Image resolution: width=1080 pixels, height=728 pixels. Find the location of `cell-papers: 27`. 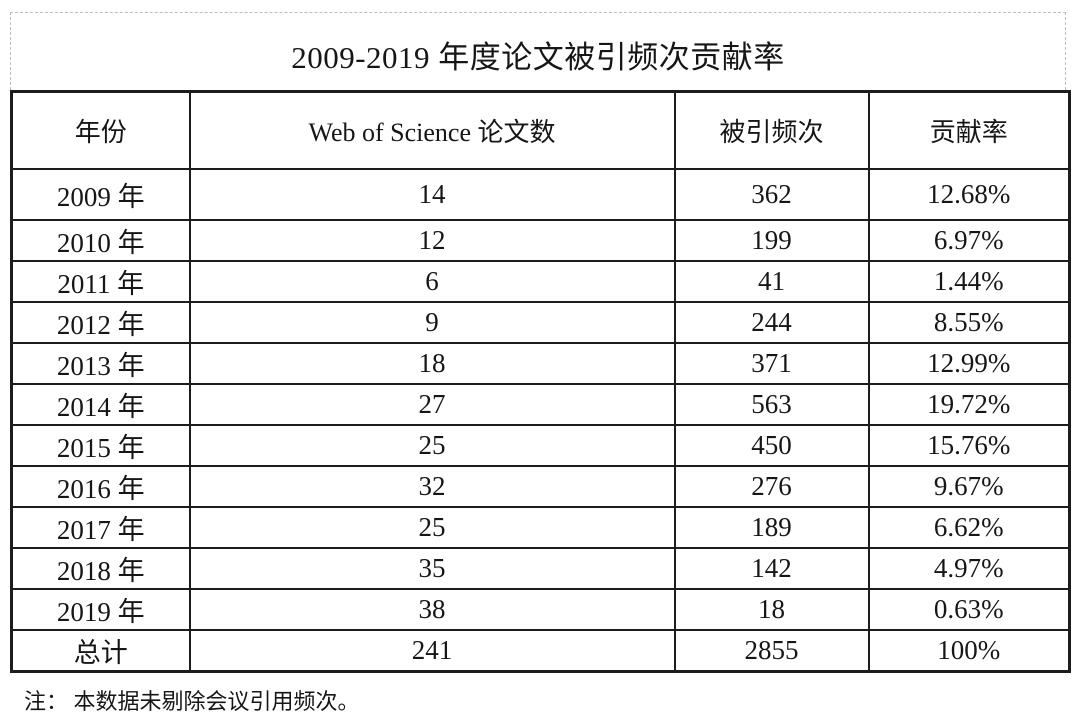

cell-papers: 27 is located at coordinates (432, 404).